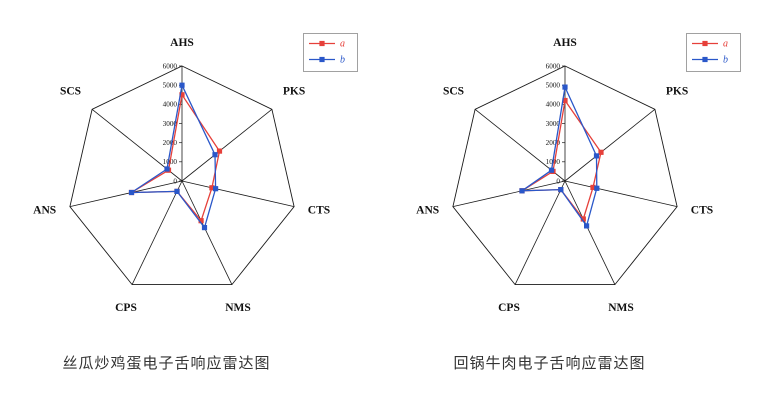 The width and height of the screenshot is (769, 402). What do you see at coordinates (549, 363) in the screenshot?
I see `chart-caption-right: 回锅牛肉电子舌响应雷达图` at bounding box center [549, 363].